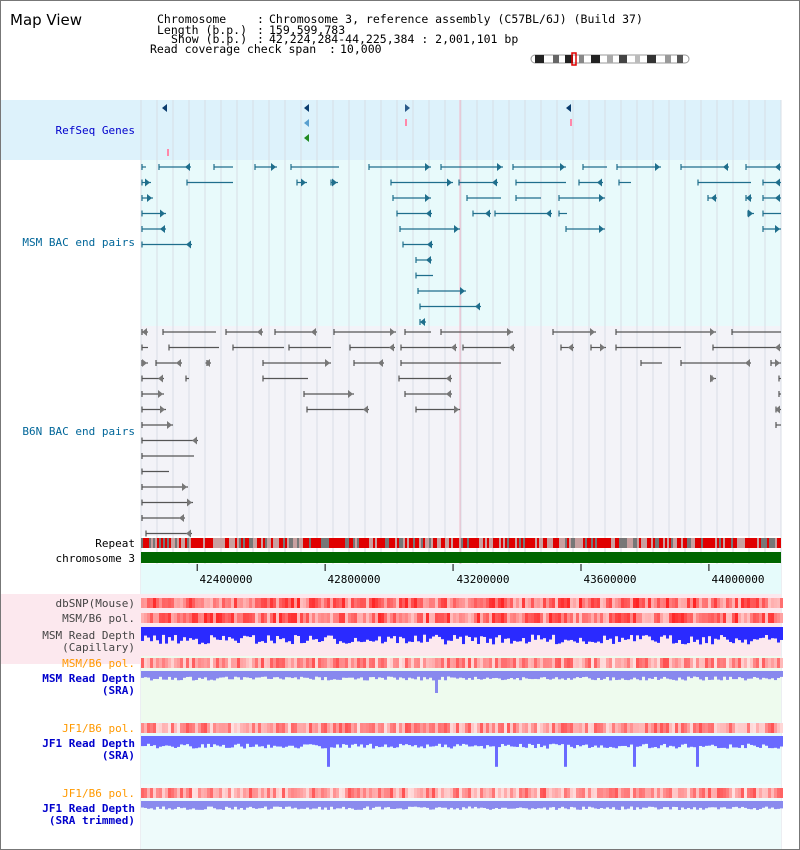  Describe the element at coordinates (95, 130) in the screenshot. I see `refseq-genes-label: RefSeq Genes` at that location.